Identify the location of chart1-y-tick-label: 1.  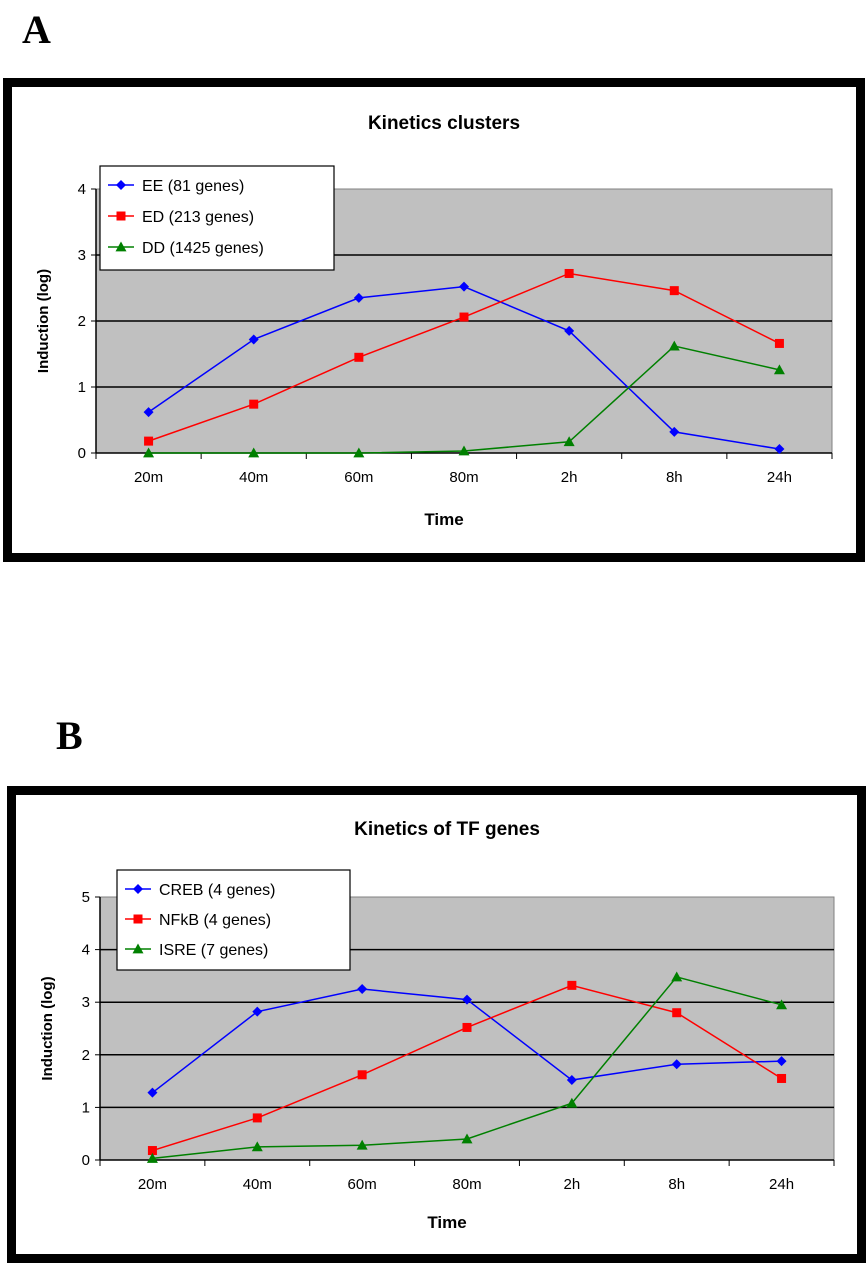
(86, 1107).